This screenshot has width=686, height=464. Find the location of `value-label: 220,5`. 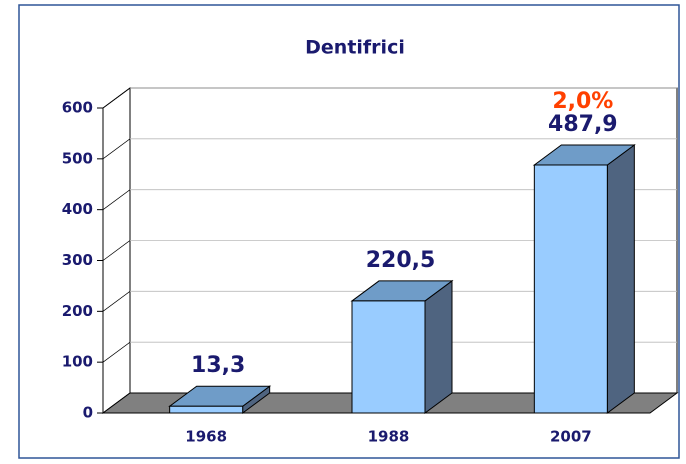

value-label: 220,5 is located at coordinates (401, 260).